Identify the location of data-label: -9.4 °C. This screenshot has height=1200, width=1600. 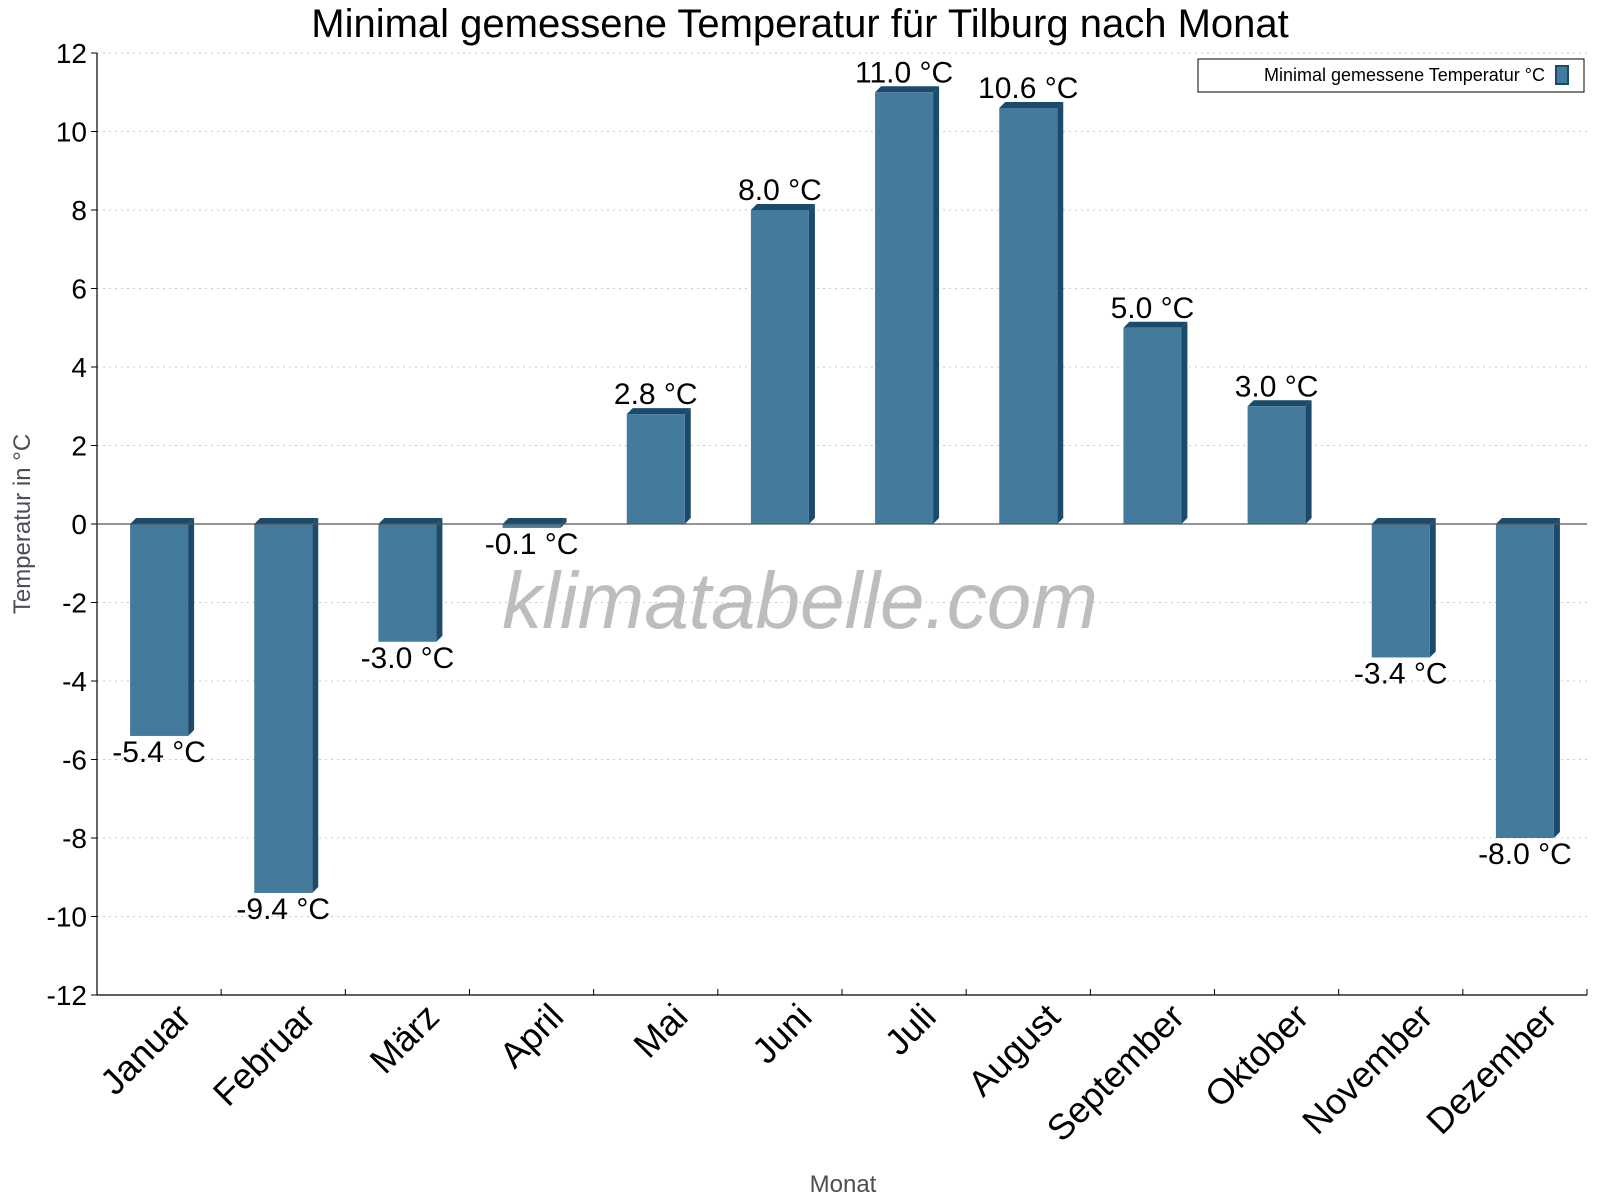
(283, 909).